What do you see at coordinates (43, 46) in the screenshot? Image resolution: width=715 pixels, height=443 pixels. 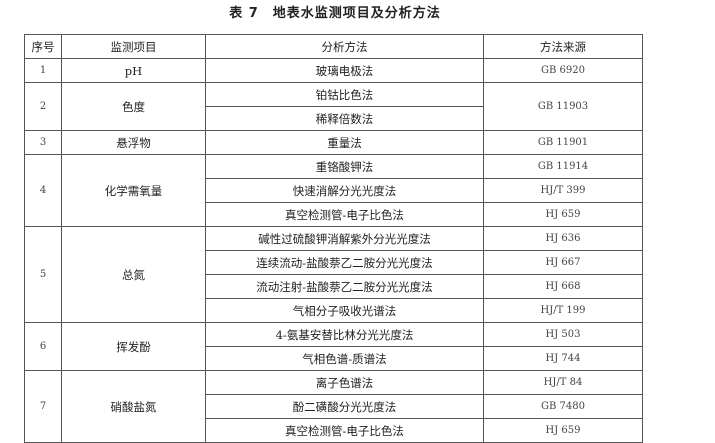 I see `header-no: 序号` at bounding box center [43, 46].